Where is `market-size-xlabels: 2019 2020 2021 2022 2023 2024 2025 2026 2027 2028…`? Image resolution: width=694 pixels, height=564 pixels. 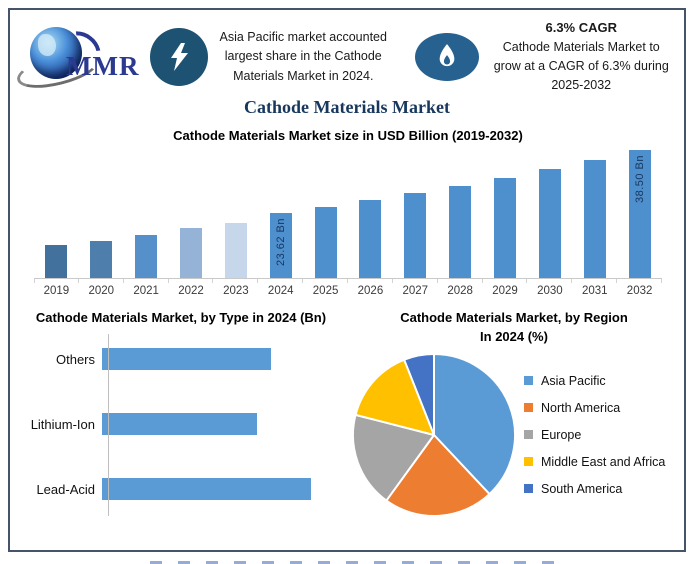 market-size-xlabels: 2019 2020 2021 2022 2023 2024 2025 2026 2027 2028… is located at coordinates (348, 291).